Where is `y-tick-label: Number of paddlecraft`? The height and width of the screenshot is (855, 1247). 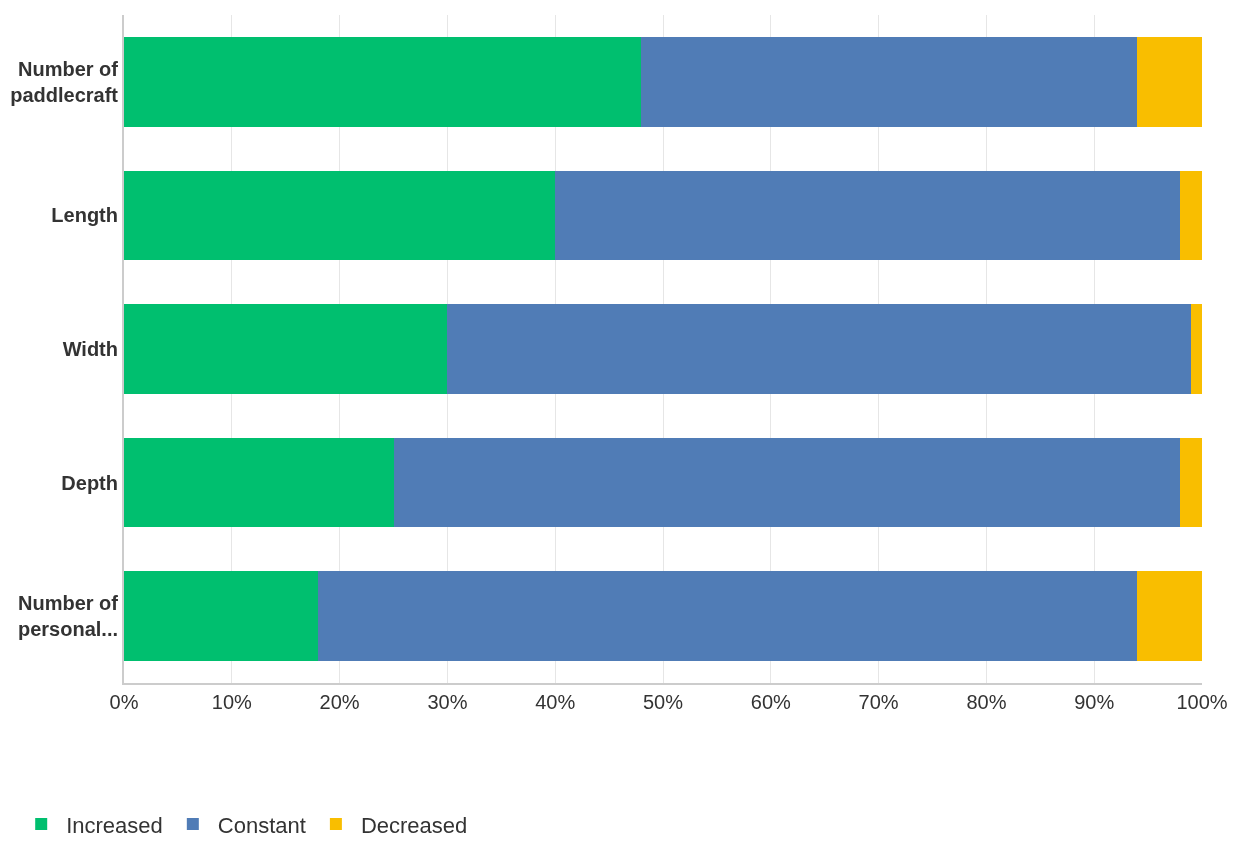
y-tick-label: Number of paddlecraft is located at coordinates (64, 81).